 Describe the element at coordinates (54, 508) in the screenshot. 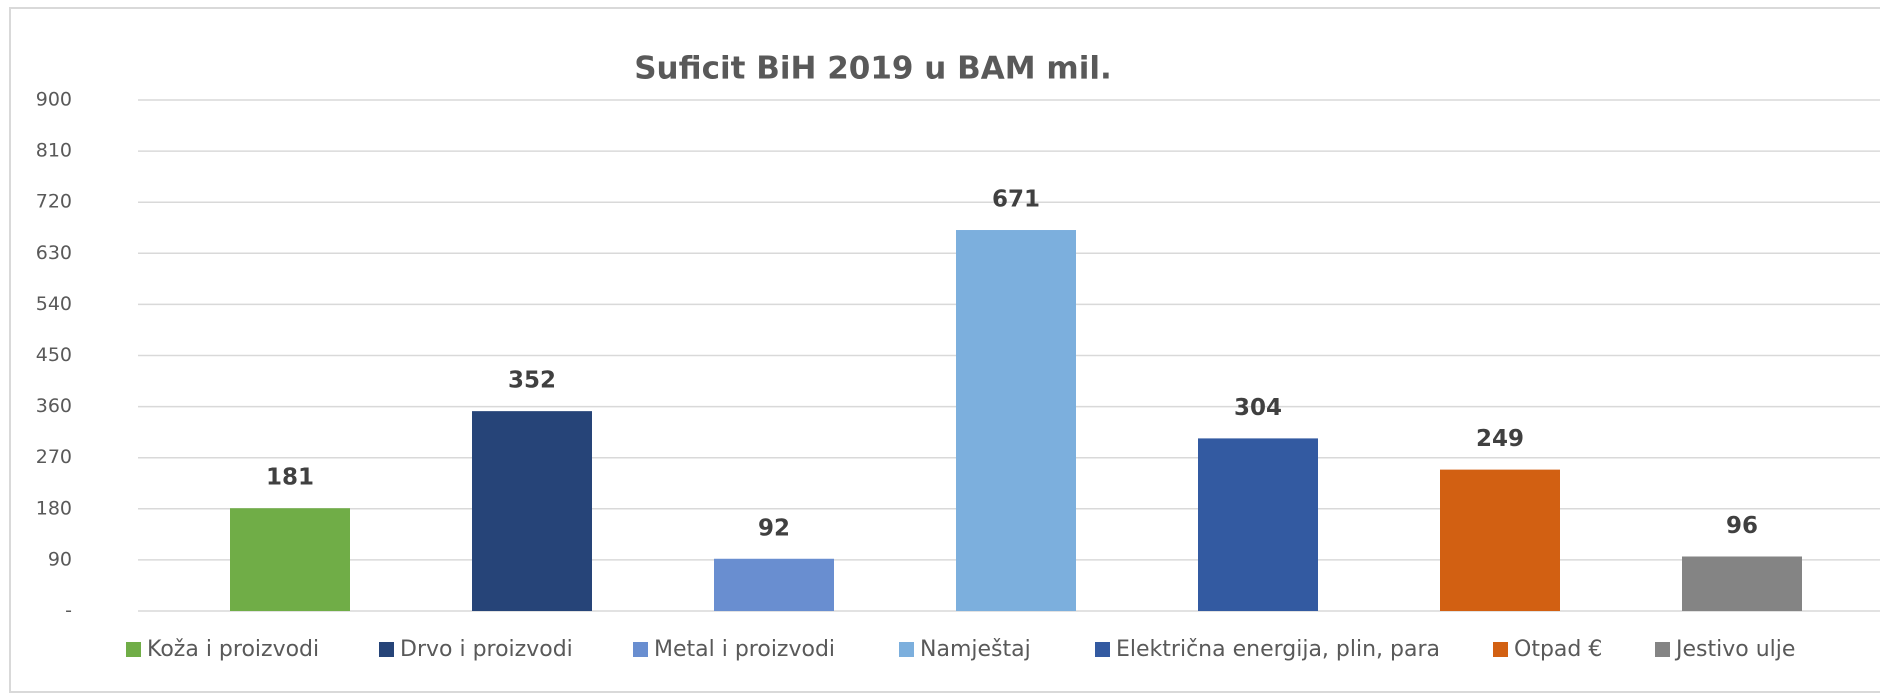

I see `y-tick-label: 180` at that location.